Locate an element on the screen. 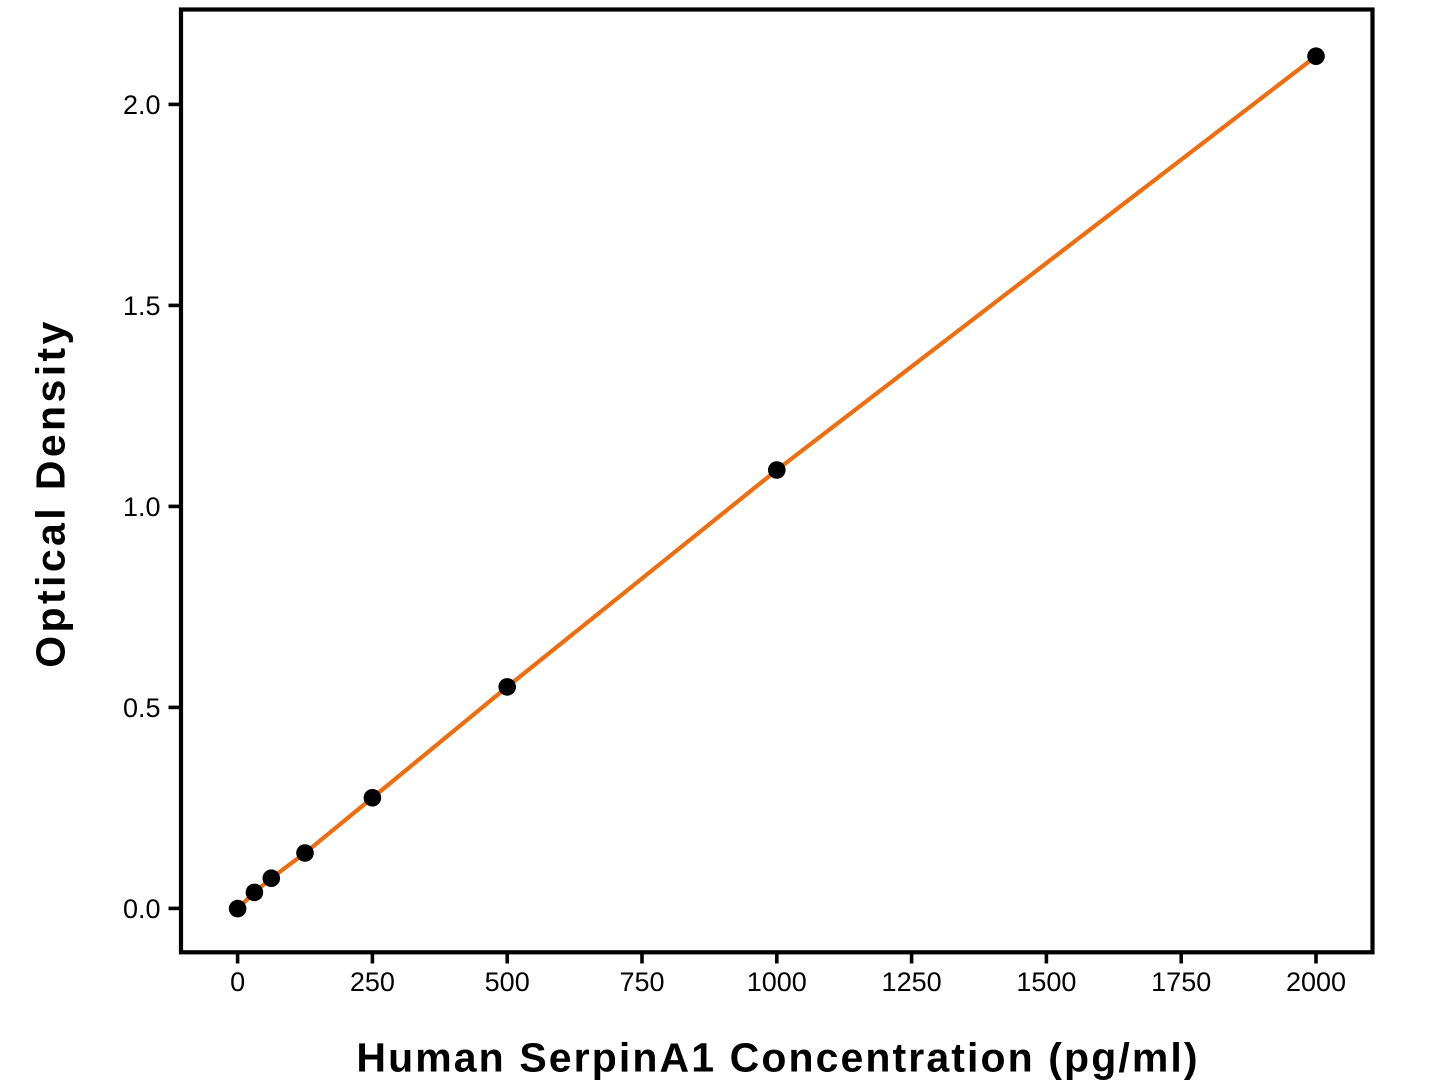 This screenshot has width=1445, height=1084. svg-text: 0.5 is located at coordinates (142, 708).